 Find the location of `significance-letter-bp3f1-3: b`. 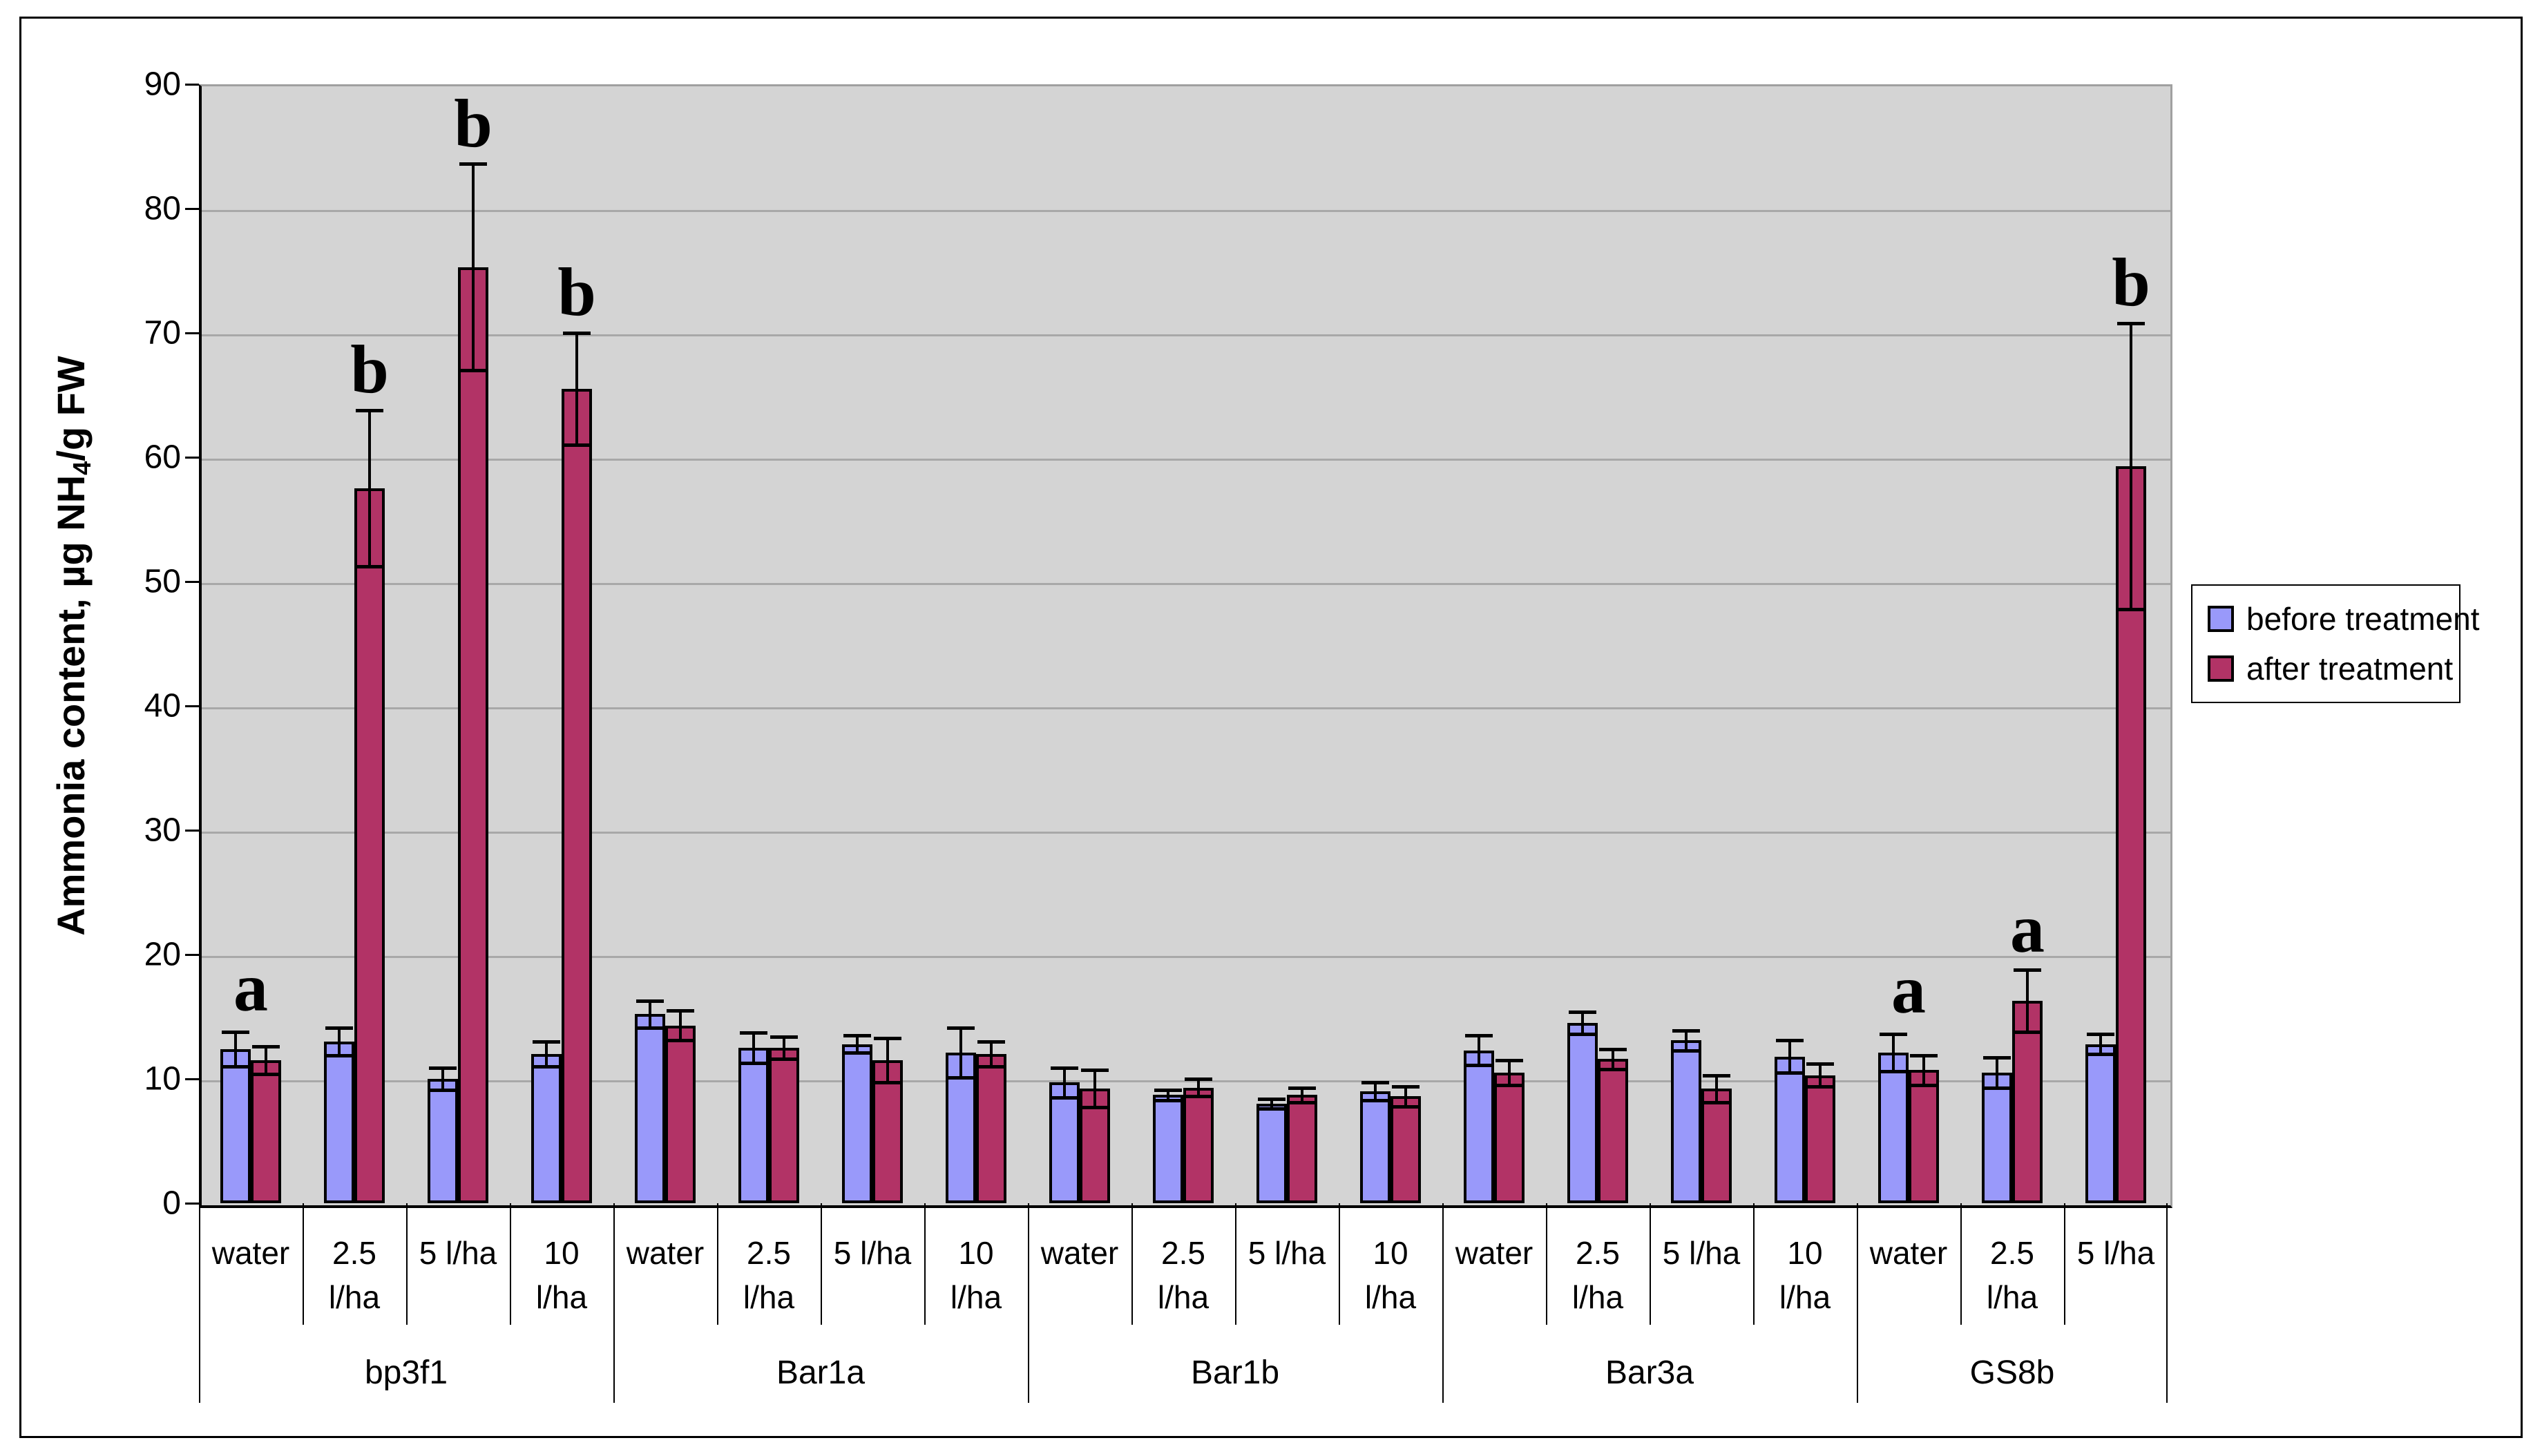

significance-letter-bp3f1-3: b is located at coordinates (576, 292).